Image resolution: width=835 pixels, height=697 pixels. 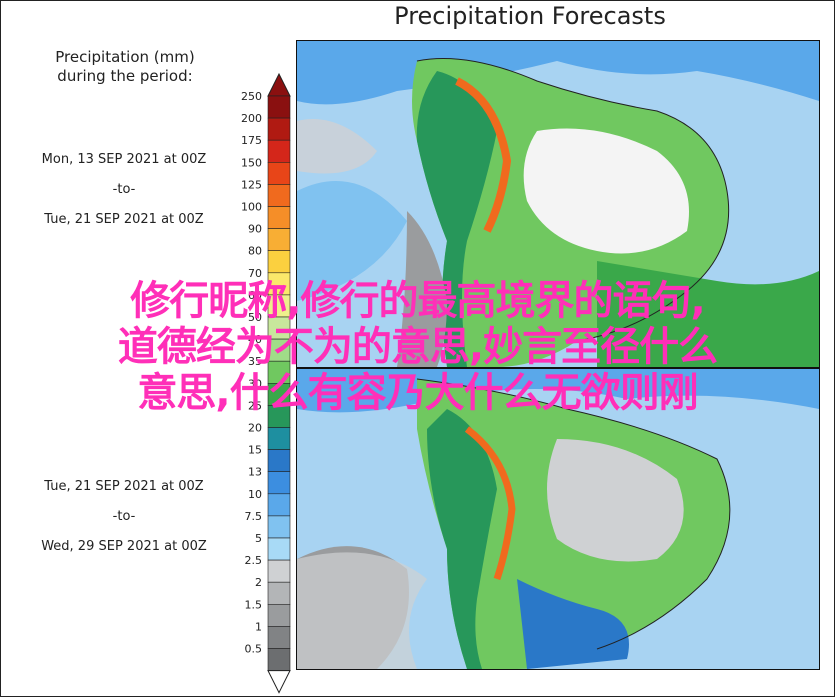 I want to click on legend-title-line1: Precipitation (mm), so click(x=125, y=57).